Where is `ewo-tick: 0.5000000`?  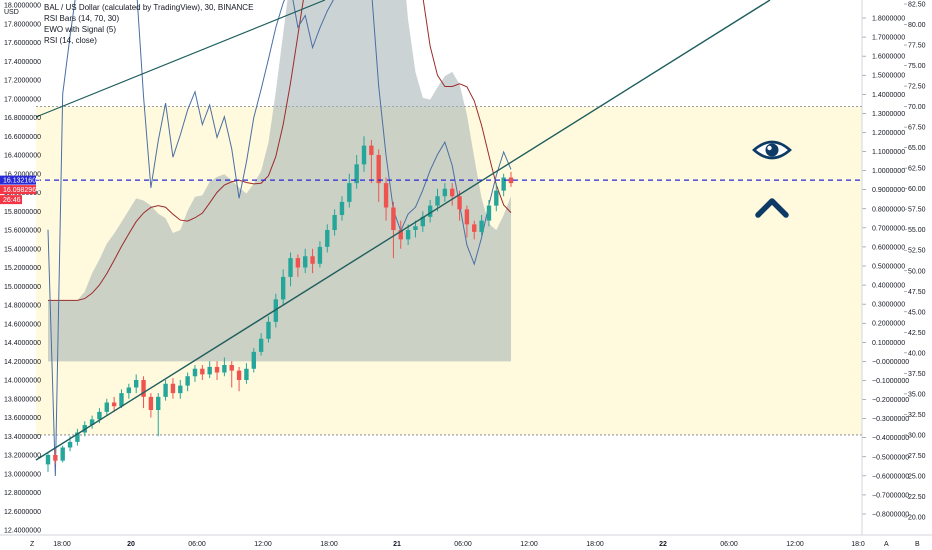
ewo-tick: 0.5000000 is located at coordinates (888, 267).